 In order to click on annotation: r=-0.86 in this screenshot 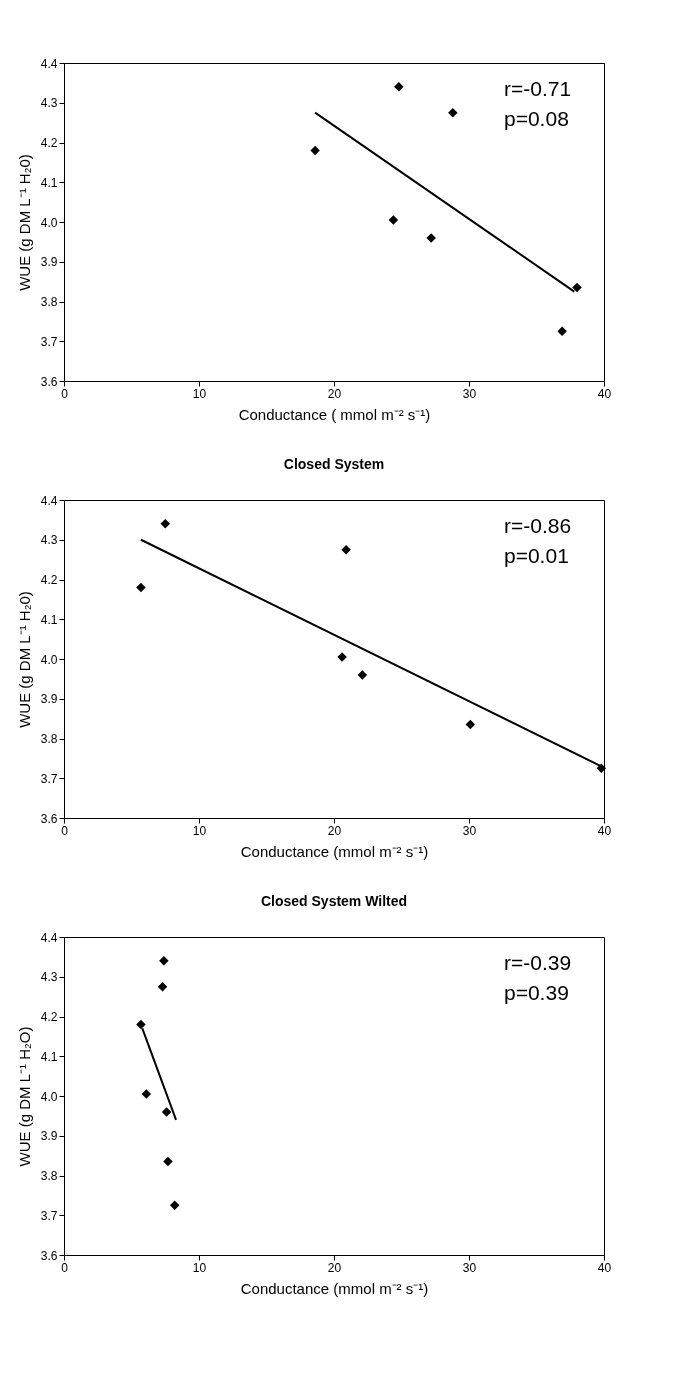, I will do `click(538, 525)`.